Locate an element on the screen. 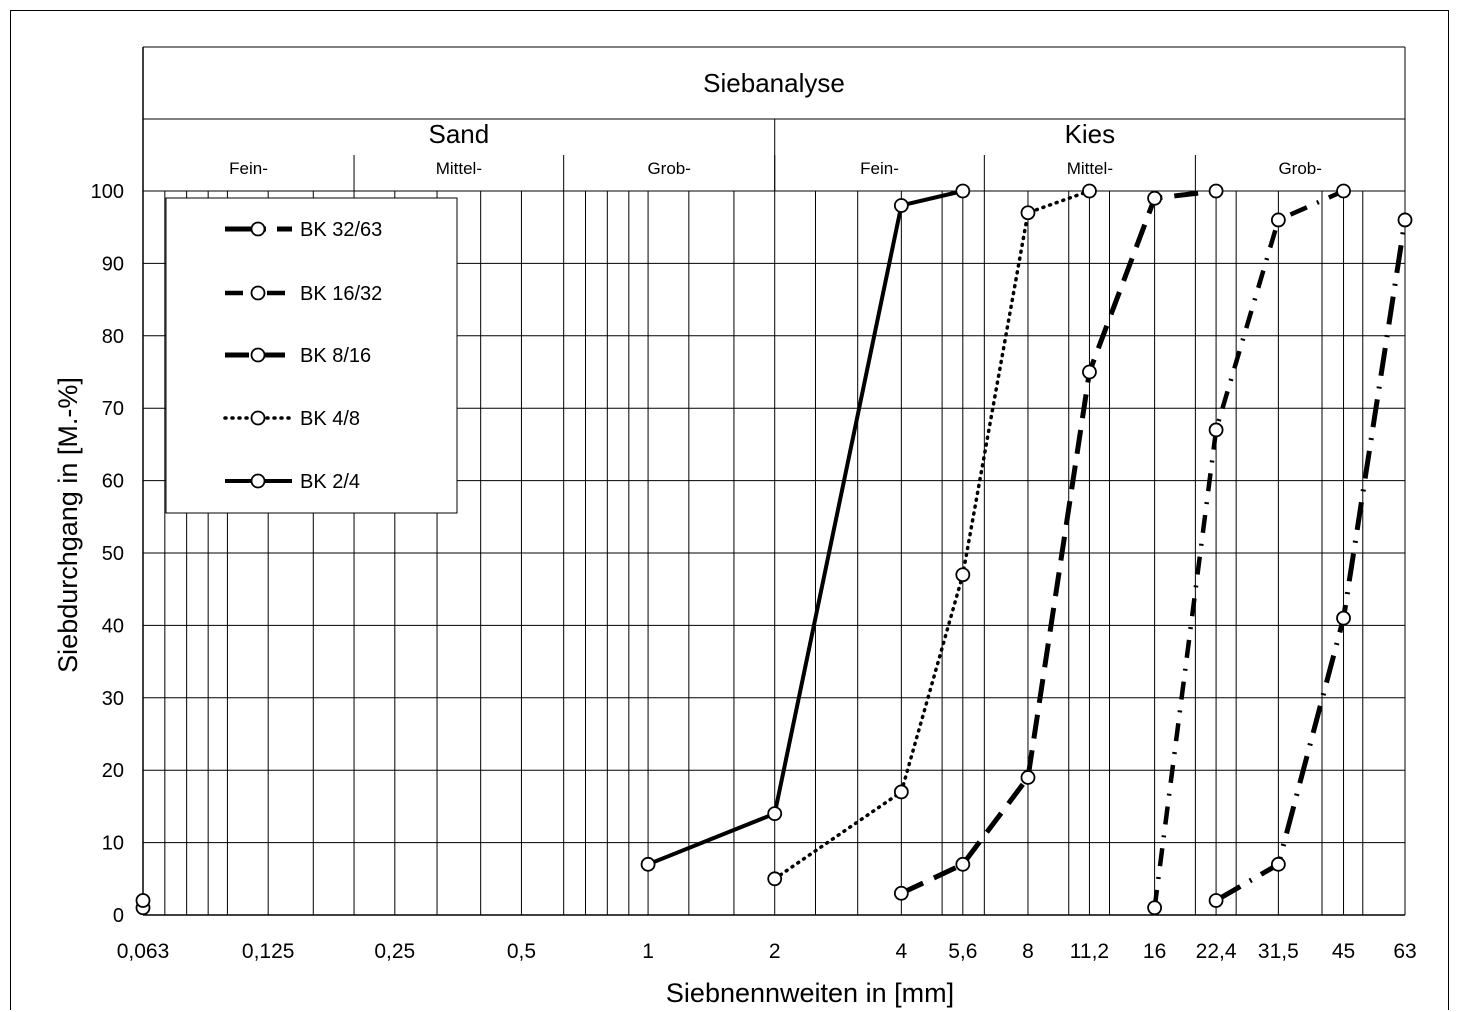 The width and height of the screenshot is (1459, 1012). x-tick-label: 8 is located at coordinates (1028, 951).